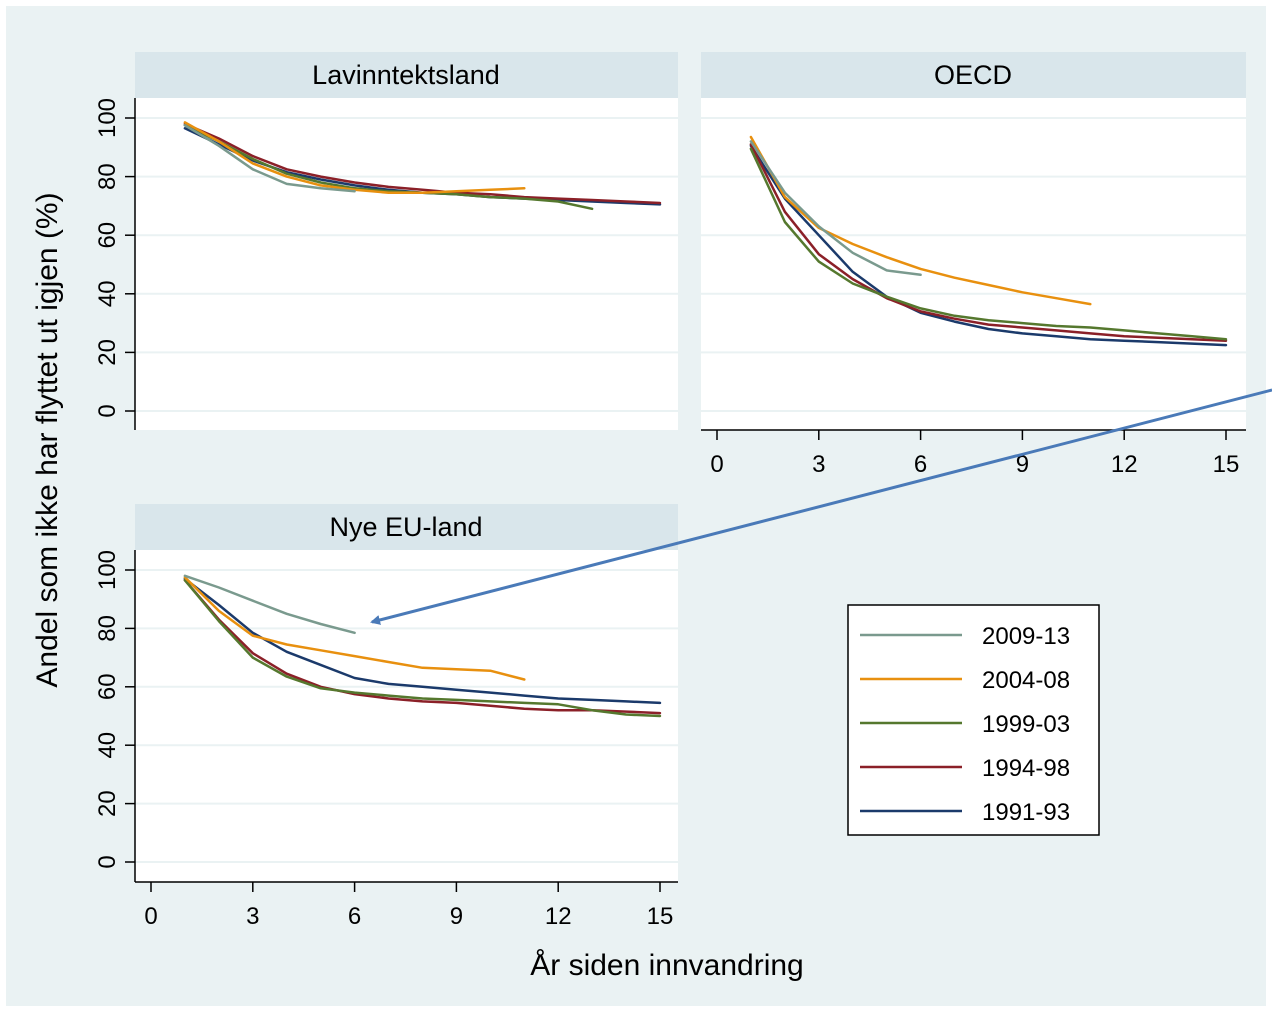 The height and width of the screenshot is (1012, 1272). Describe the element at coordinates (107, 118) in the screenshot. I see `y-tick-label-lavinntektsland-100: 100` at that location.